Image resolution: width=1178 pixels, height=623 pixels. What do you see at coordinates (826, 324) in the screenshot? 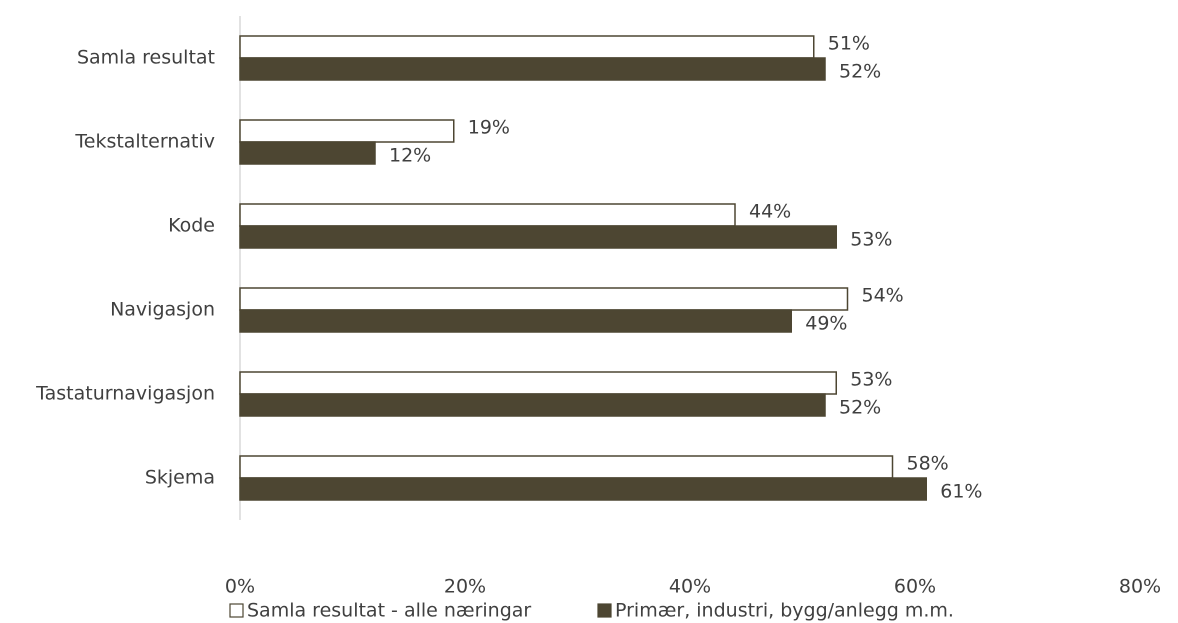
I see `data-label: 49%` at bounding box center [826, 324].